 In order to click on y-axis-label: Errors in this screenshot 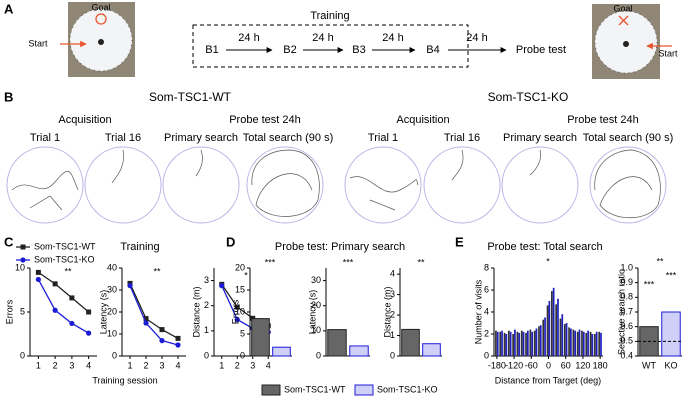, I will do `click(235, 311)`.